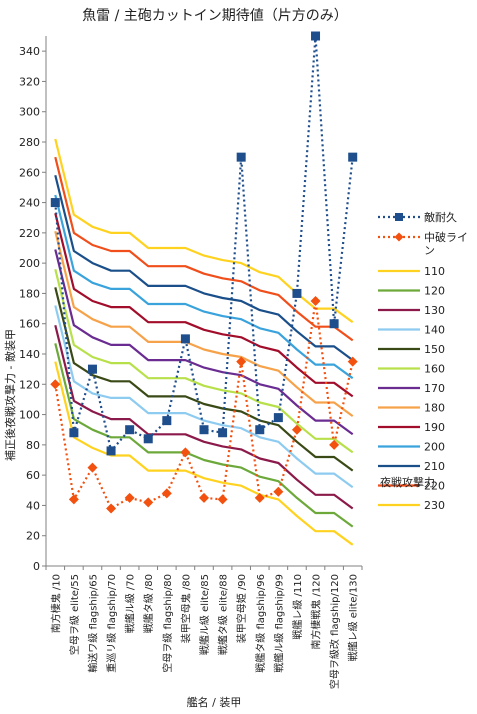  I want to click on y-tick-label: 120, so click(29, 384).